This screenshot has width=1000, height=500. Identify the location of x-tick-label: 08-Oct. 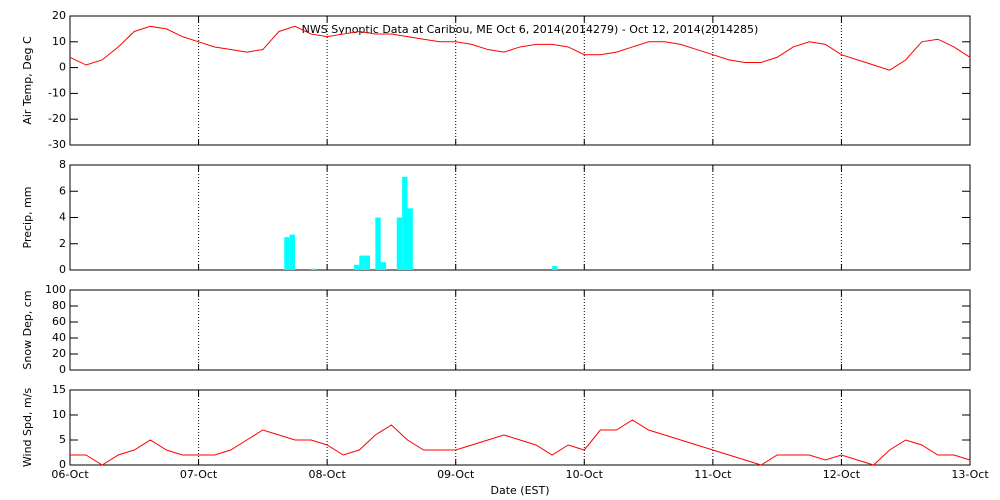
(327, 474).